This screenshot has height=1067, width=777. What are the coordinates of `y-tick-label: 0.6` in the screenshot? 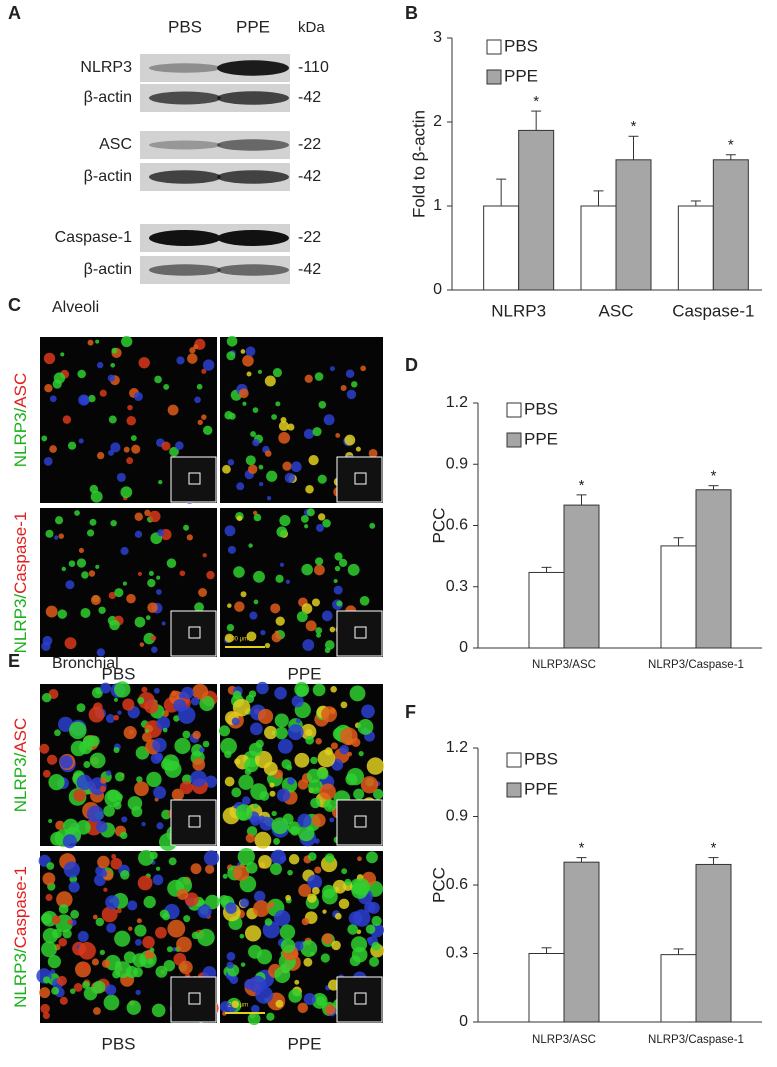 It's located at (457, 884).